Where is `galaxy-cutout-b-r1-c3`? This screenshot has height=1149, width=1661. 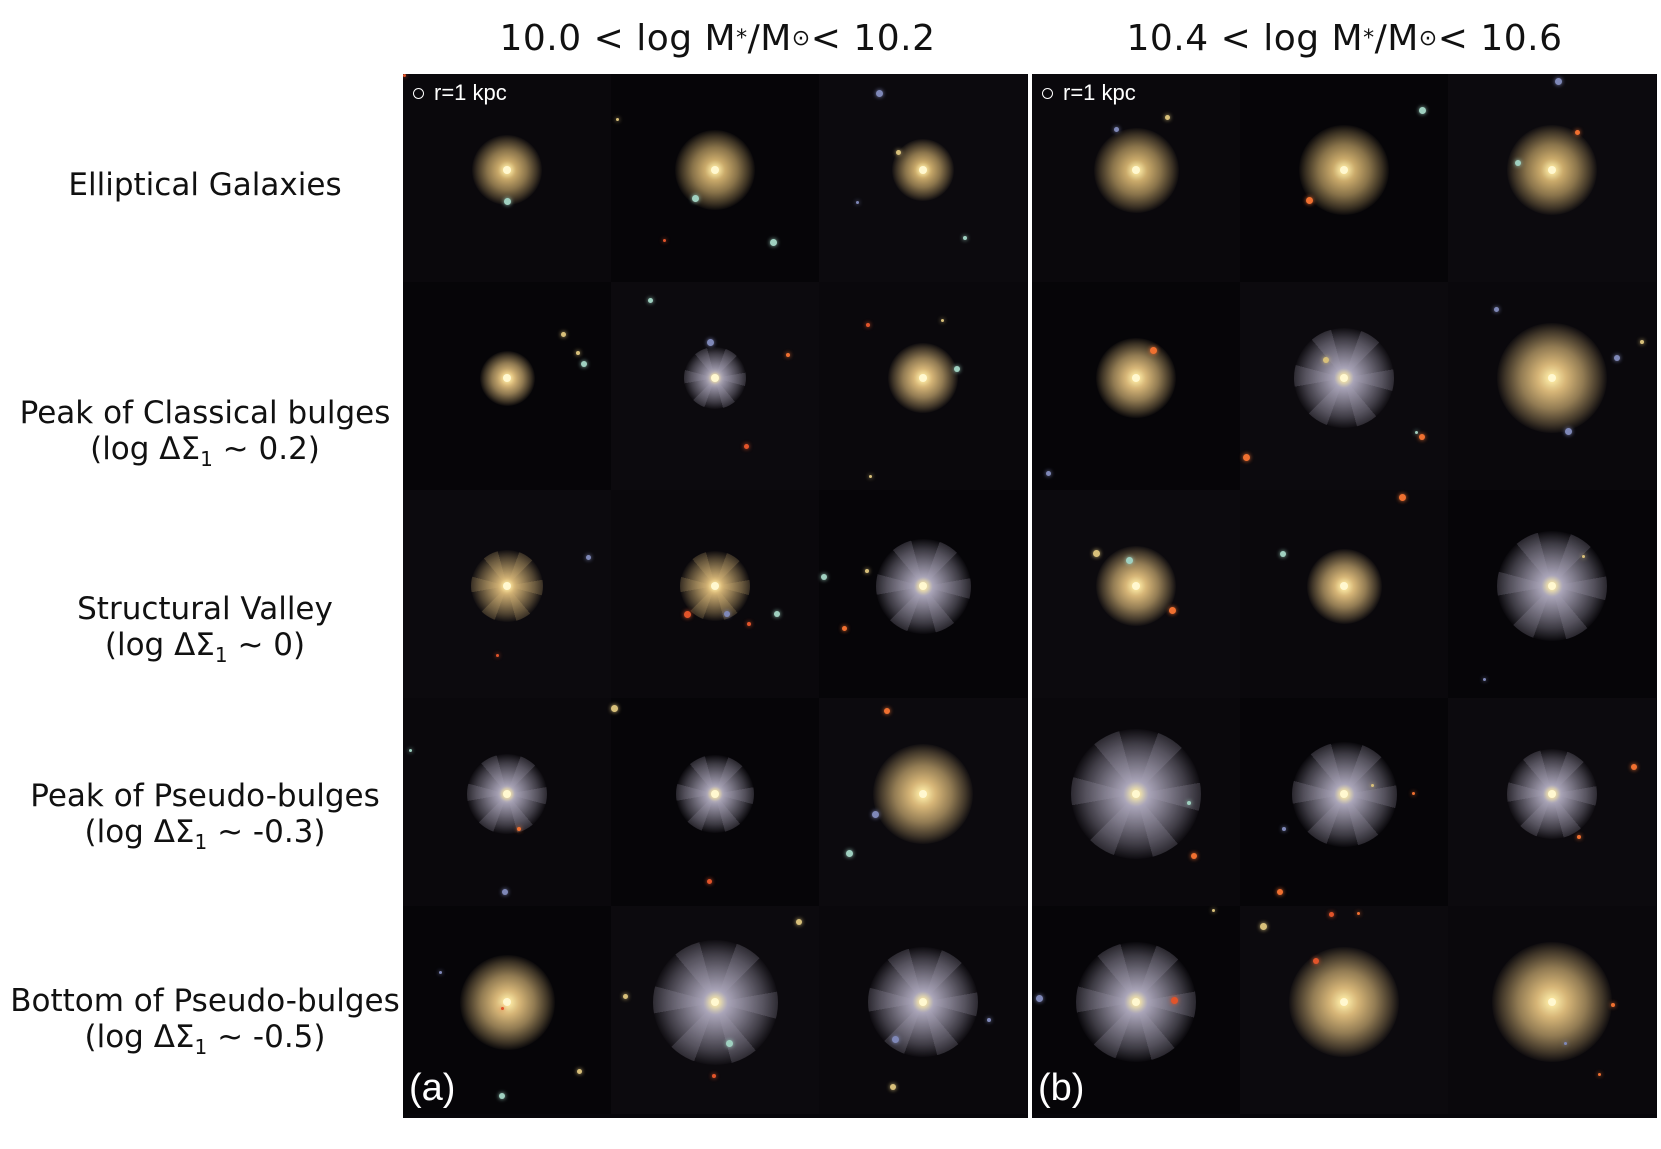 galaxy-cutout-b-r1-c3 is located at coordinates (1552, 178).